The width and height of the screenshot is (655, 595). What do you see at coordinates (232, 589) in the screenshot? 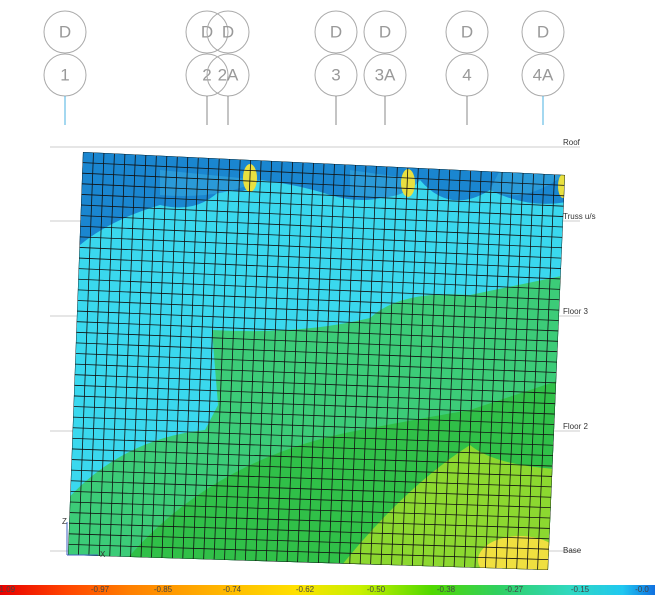
I see `legend-label: -0.74` at bounding box center [232, 589].